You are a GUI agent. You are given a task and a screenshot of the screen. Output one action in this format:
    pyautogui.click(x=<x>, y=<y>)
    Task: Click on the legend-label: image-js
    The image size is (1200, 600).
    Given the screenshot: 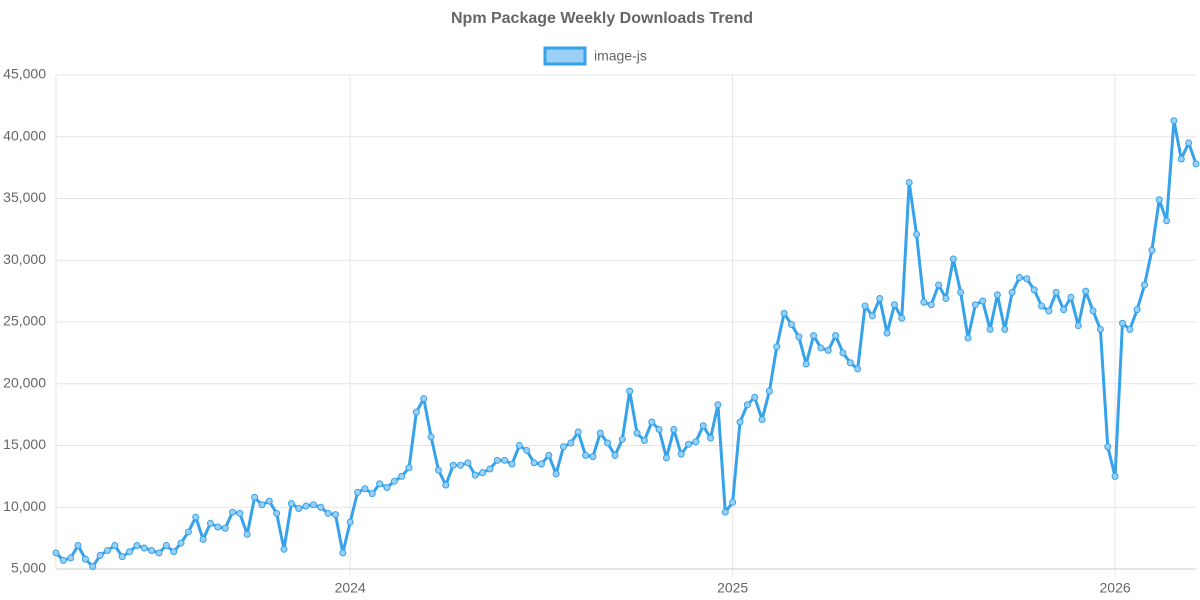 What is the action you would take?
    pyautogui.click(x=620, y=56)
    